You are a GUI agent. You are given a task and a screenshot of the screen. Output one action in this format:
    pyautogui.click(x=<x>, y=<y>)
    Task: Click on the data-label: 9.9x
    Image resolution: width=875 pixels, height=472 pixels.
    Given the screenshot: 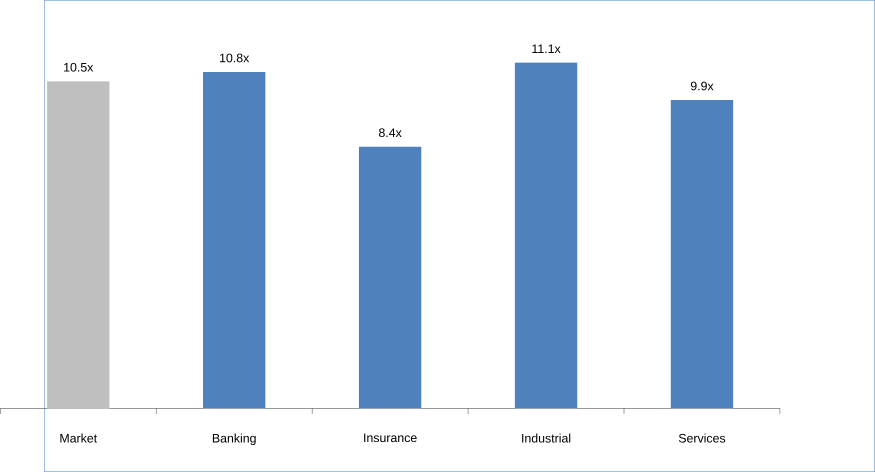 What is the action you would take?
    pyautogui.click(x=702, y=86)
    